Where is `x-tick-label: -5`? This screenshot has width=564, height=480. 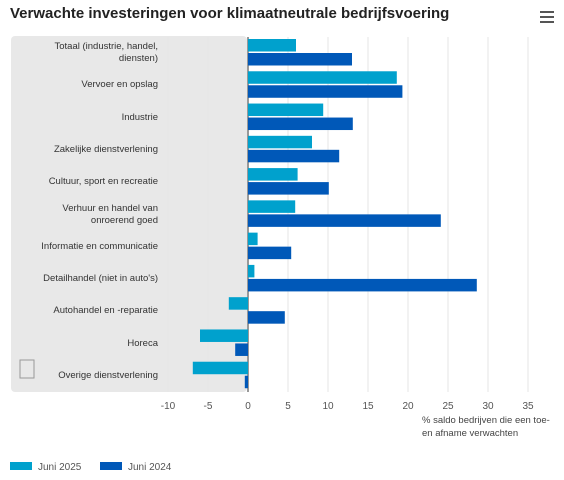
x-tick-label: -5 is located at coordinates (208, 406).